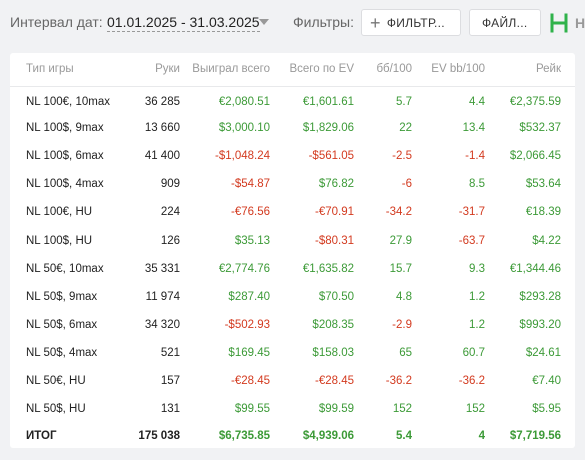  I want to click on total-hands: 175 038, so click(159, 436).